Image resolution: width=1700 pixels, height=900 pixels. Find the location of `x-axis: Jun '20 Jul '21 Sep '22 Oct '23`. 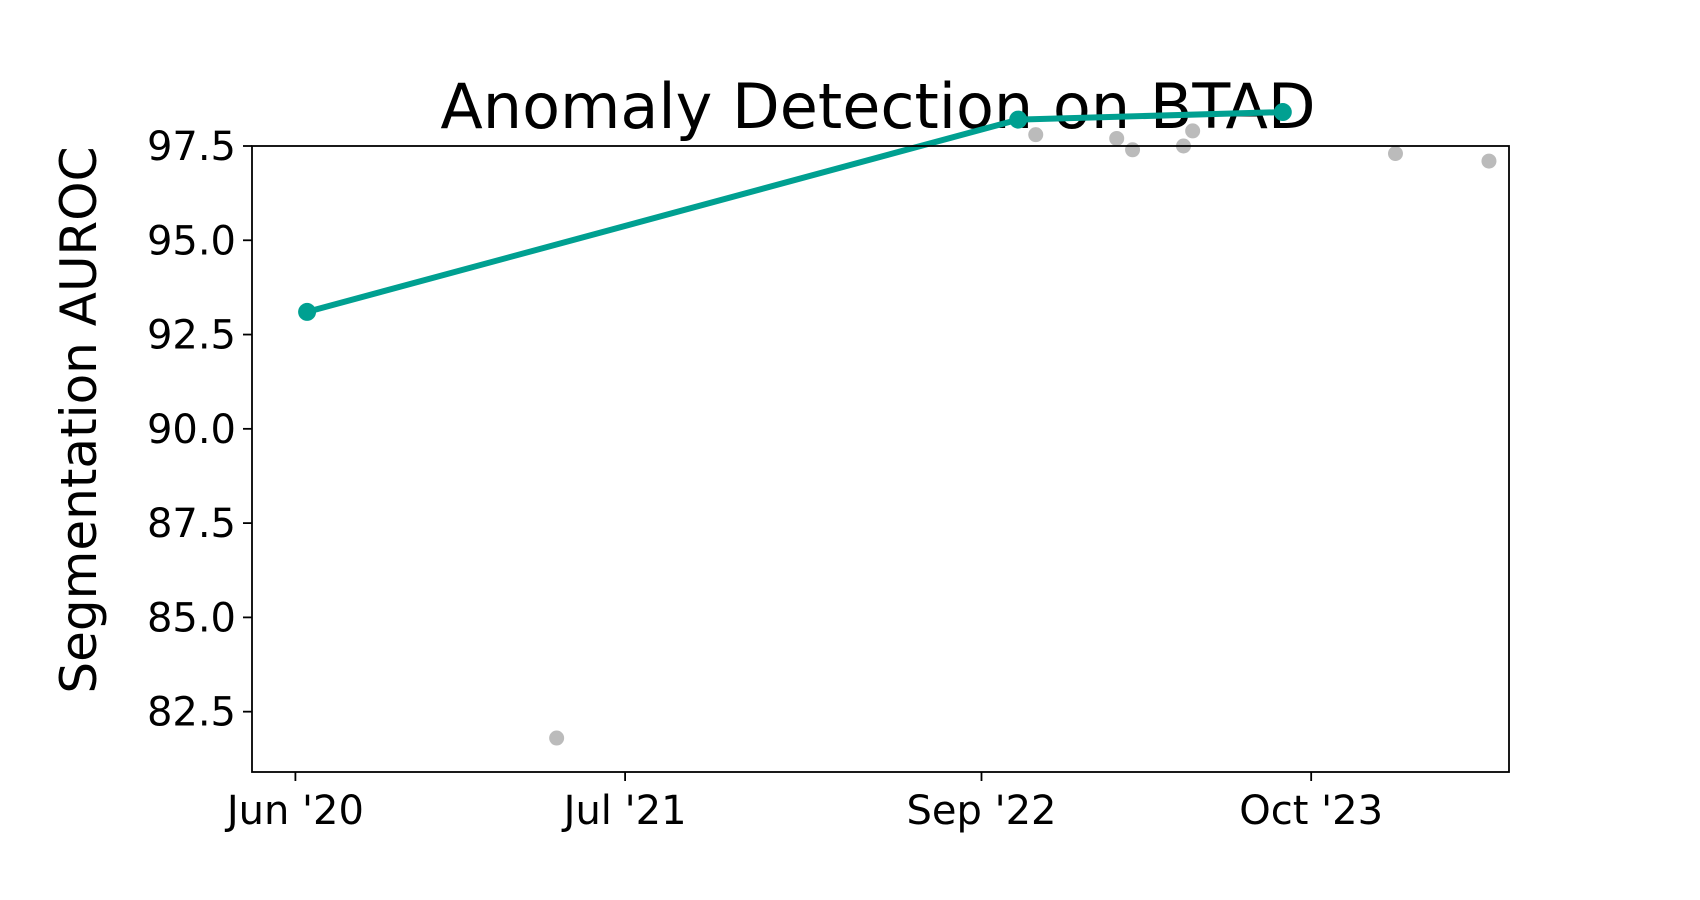

x-axis: Jun '20 Jul '21 Sep '22 Oct '23 is located at coordinates (803, 803).